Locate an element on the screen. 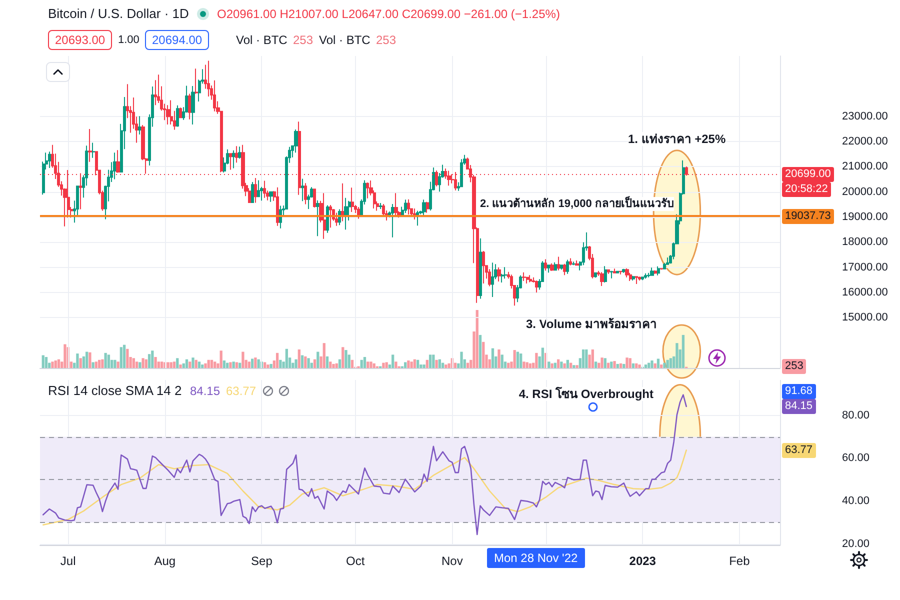 The width and height of the screenshot is (900, 600). x-tick-label: Aug is located at coordinates (165, 561).